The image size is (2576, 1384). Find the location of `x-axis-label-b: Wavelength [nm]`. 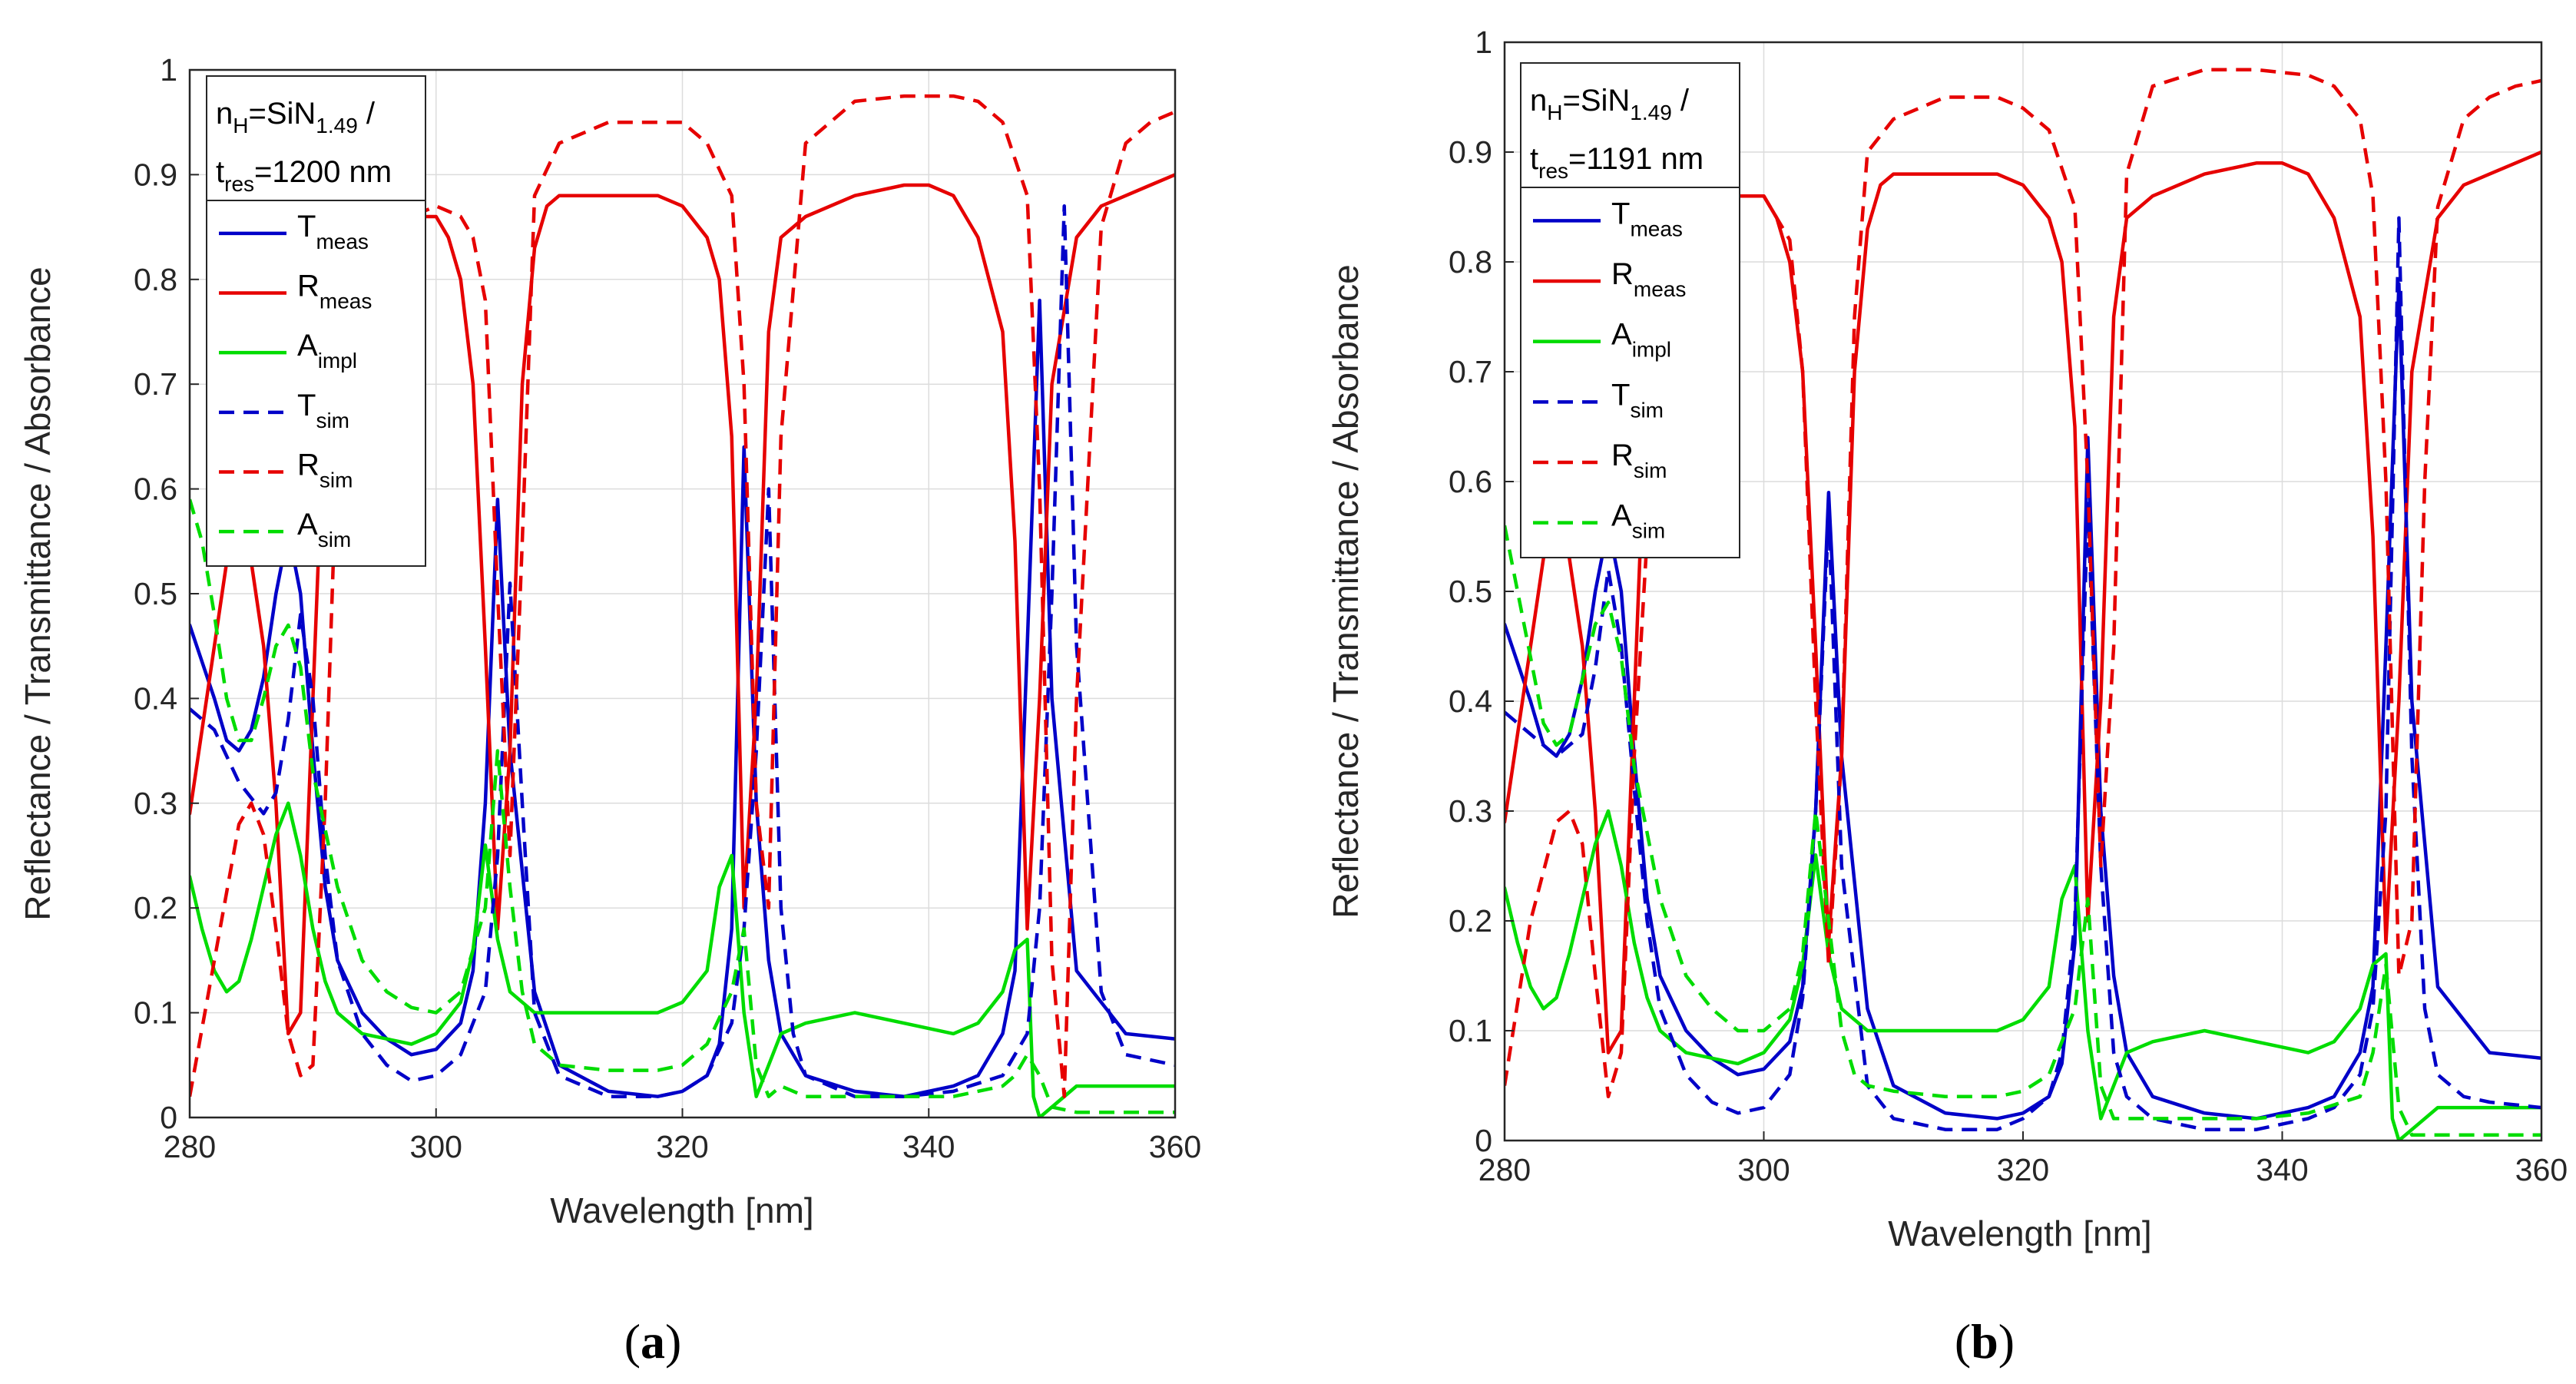

x-axis-label-b: Wavelength [nm] is located at coordinates (2019, 1233).